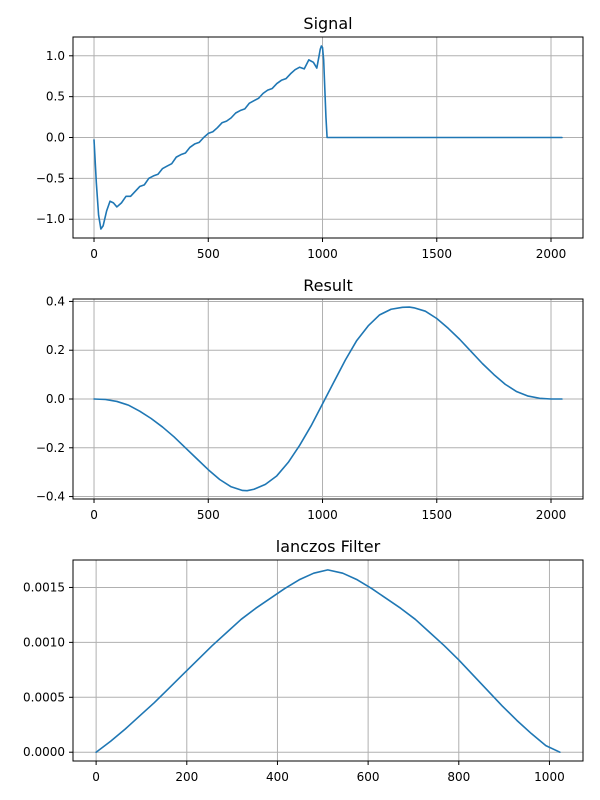 Image resolution: width=600 pixels, height=800 pixels. What do you see at coordinates (50, 497) in the screenshot?
I see `y-tick-label: −0.4` at bounding box center [50, 497].